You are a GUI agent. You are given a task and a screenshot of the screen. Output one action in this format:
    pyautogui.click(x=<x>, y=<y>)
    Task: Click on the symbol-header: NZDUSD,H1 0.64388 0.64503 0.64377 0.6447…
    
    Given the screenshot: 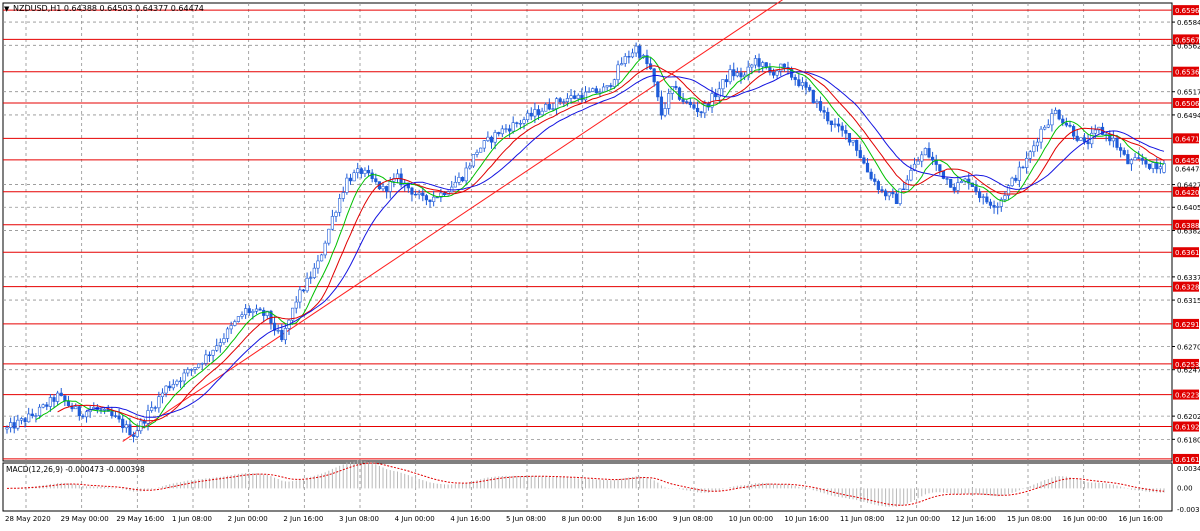 What is the action you would take?
    pyautogui.click(x=108, y=8)
    